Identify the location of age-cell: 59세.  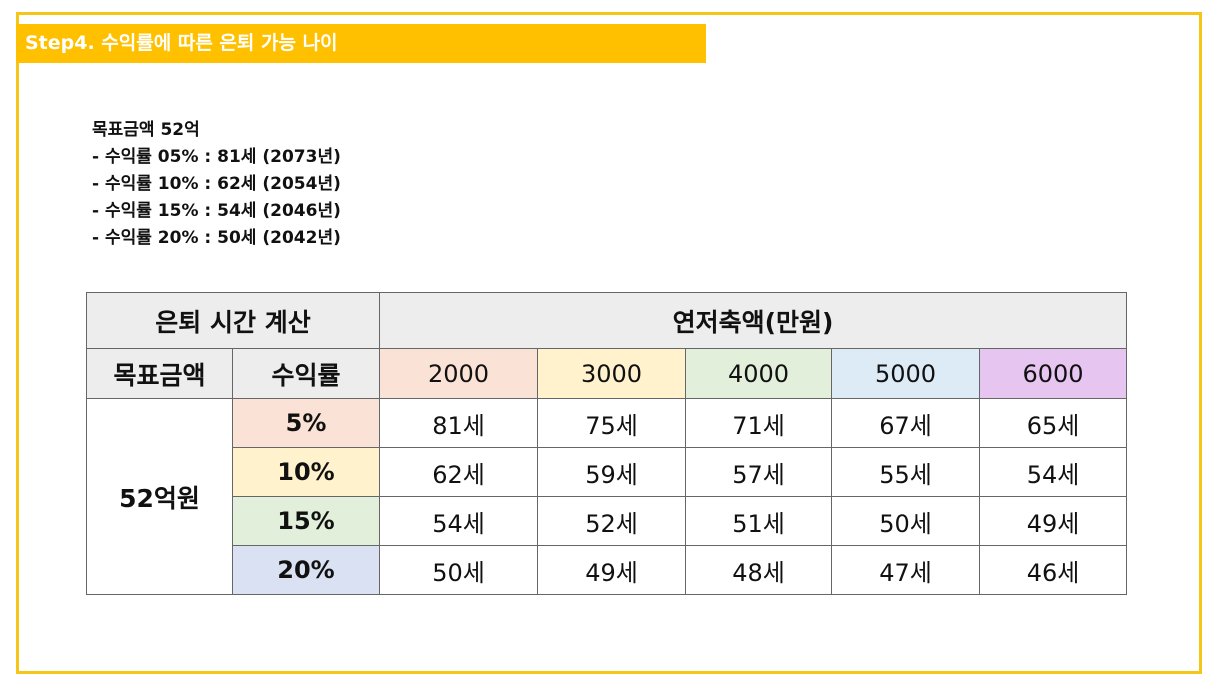
(611, 472).